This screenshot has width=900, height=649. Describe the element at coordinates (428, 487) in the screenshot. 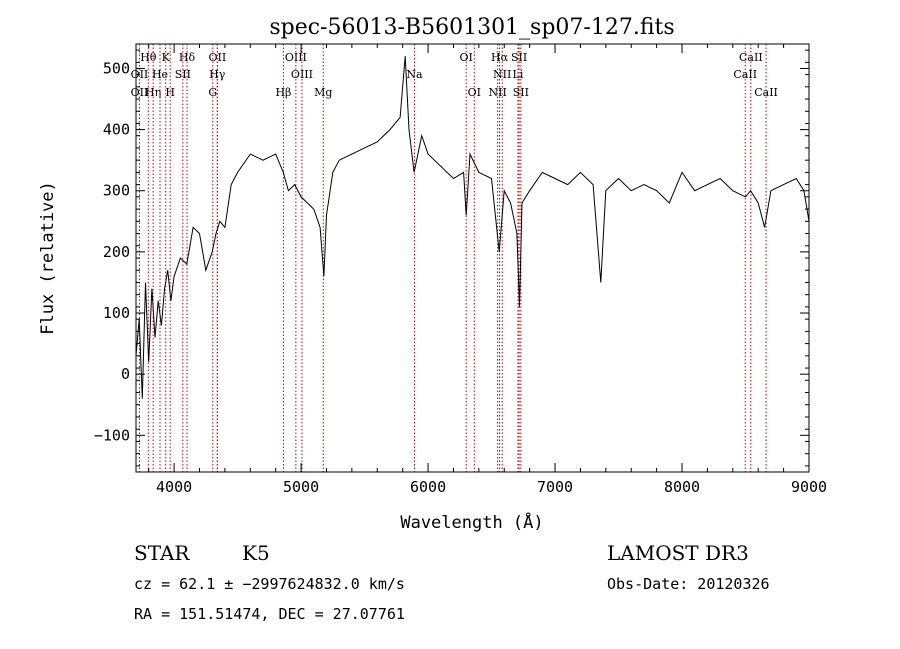

I see `x-tick-label: 6000` at that location.